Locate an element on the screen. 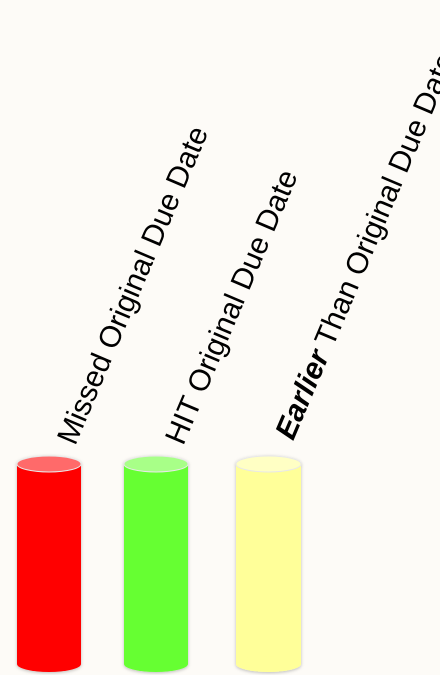  cylinder-missed is located at coordinates (49, 563).